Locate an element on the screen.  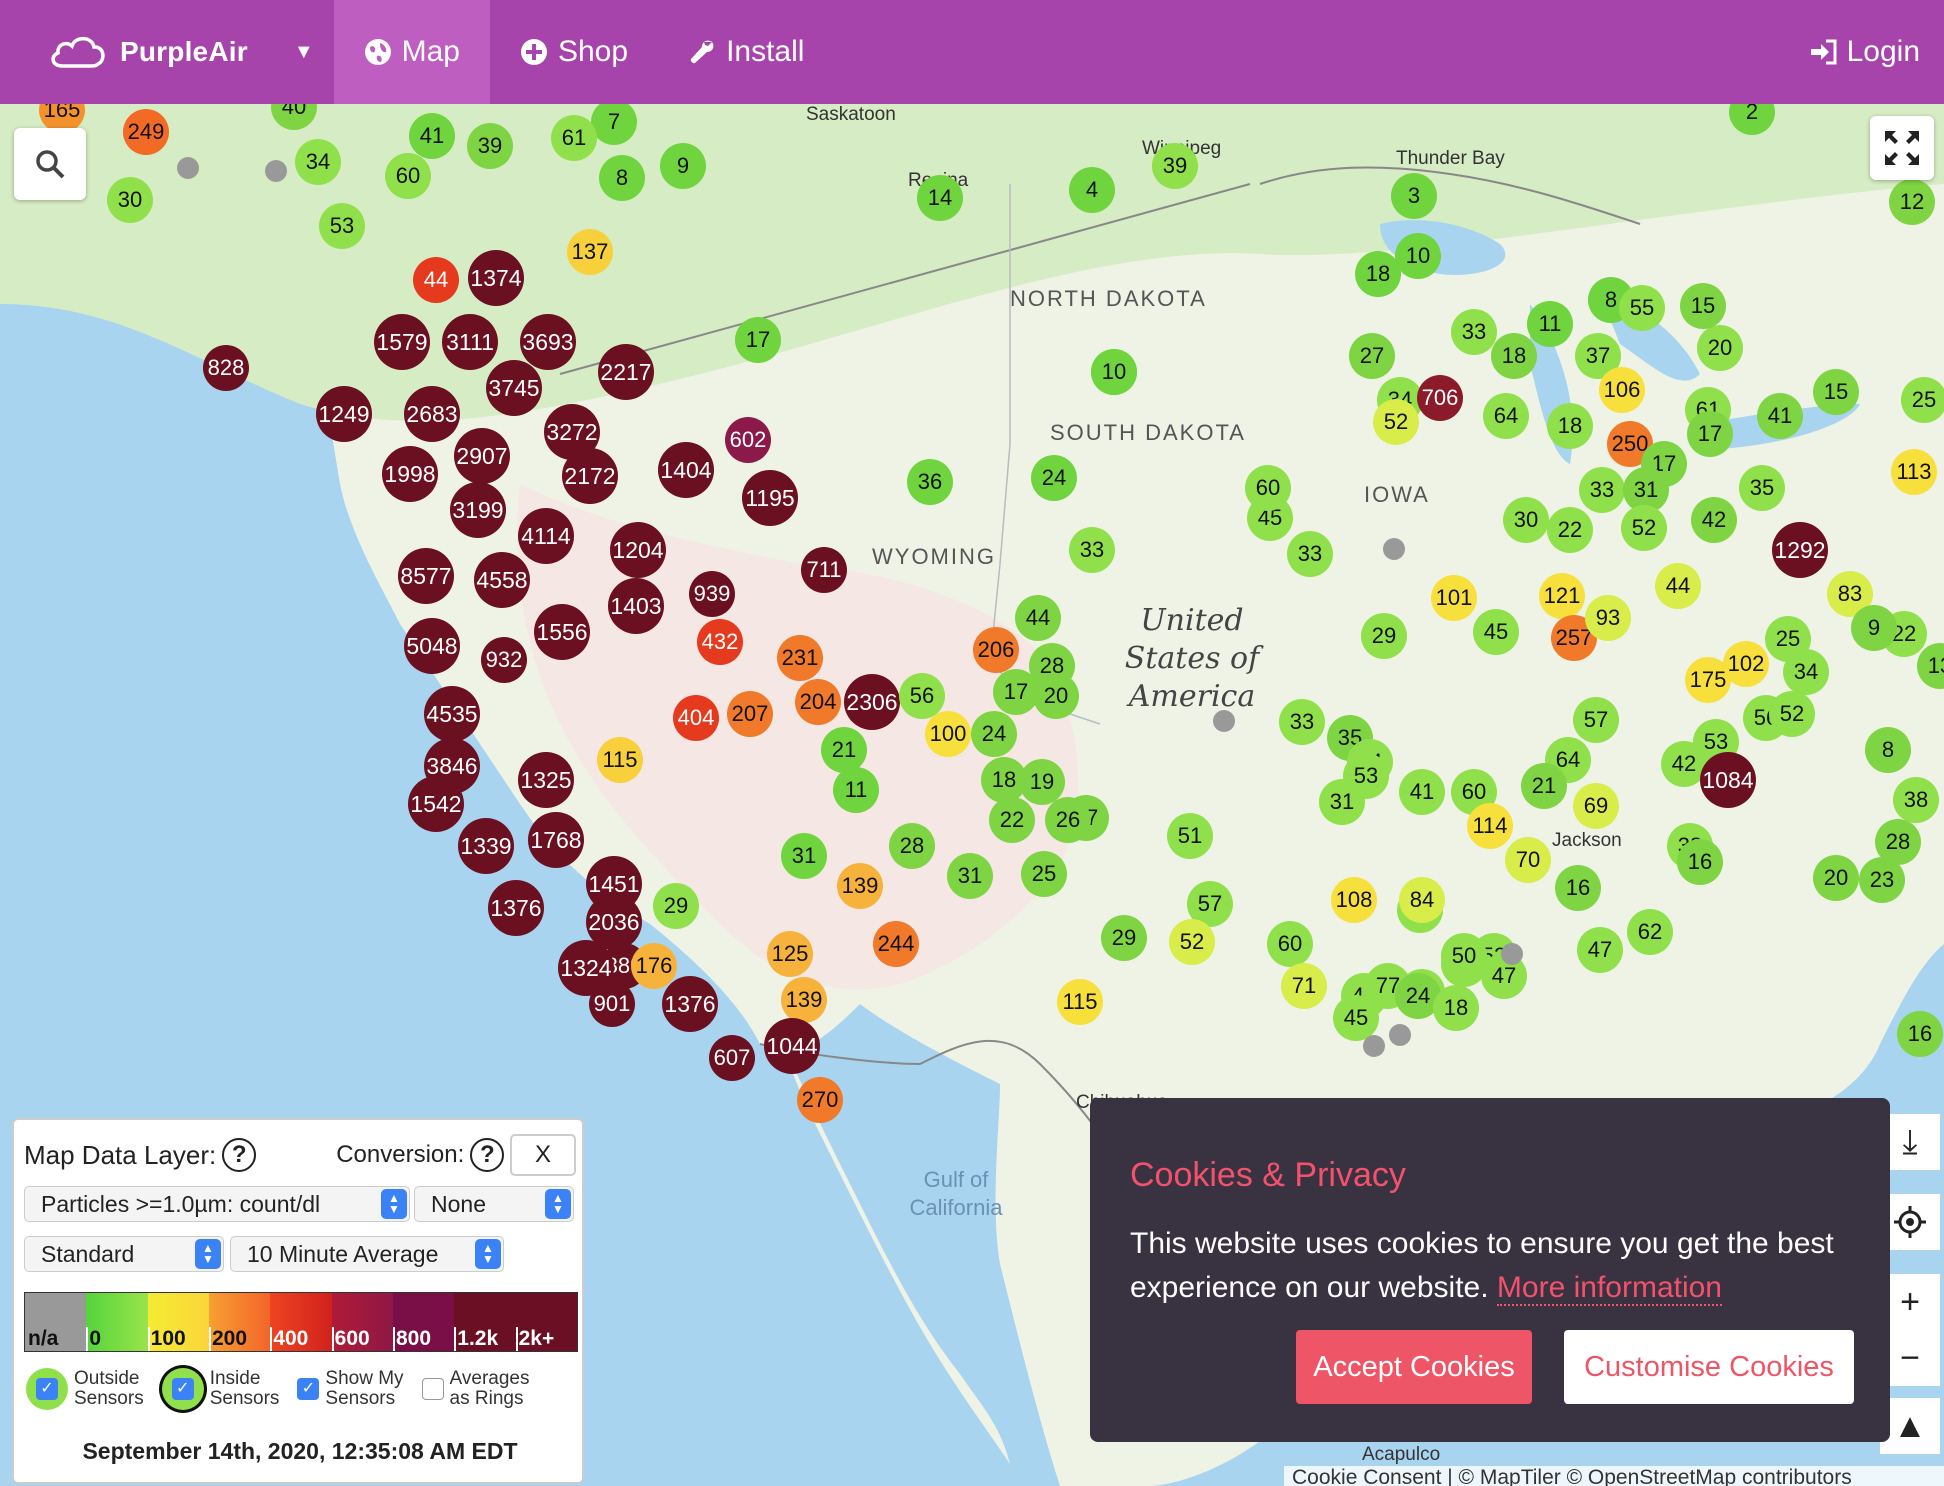
sensor-marker: 29 is located at coordinates (1124, 938).